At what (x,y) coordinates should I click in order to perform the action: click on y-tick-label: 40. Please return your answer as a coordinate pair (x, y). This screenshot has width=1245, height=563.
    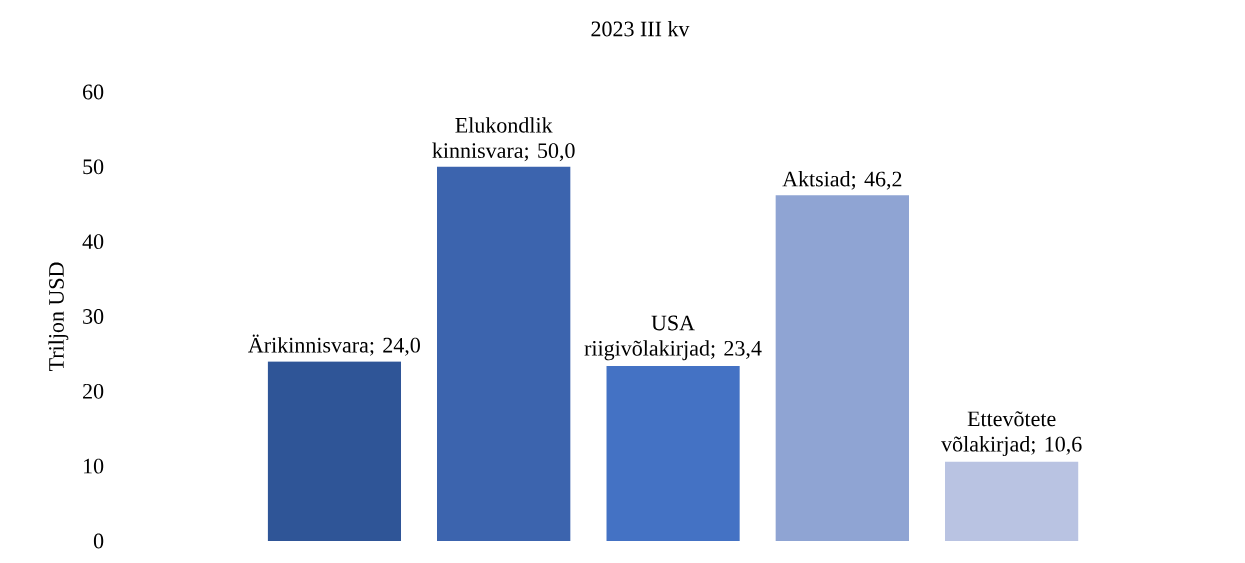
    Looking at the image, I should click on (93, 242).